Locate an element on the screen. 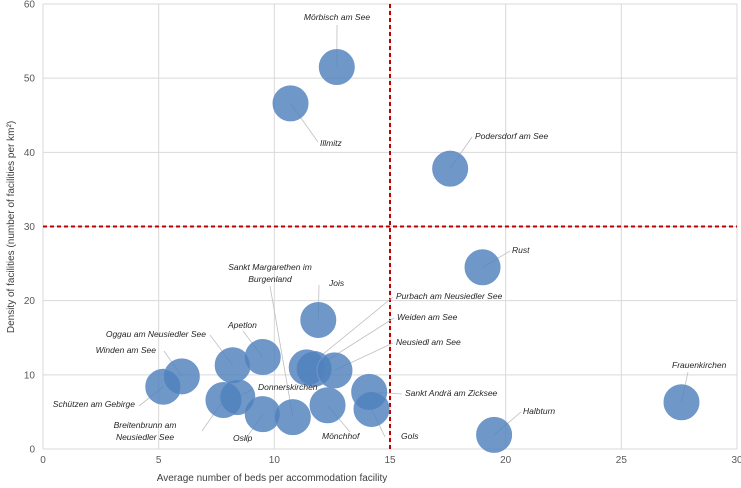 The height and width of the screenshot is (488, 741). data-label-line: Donnerskirchen is located at coordinates (288, 387).